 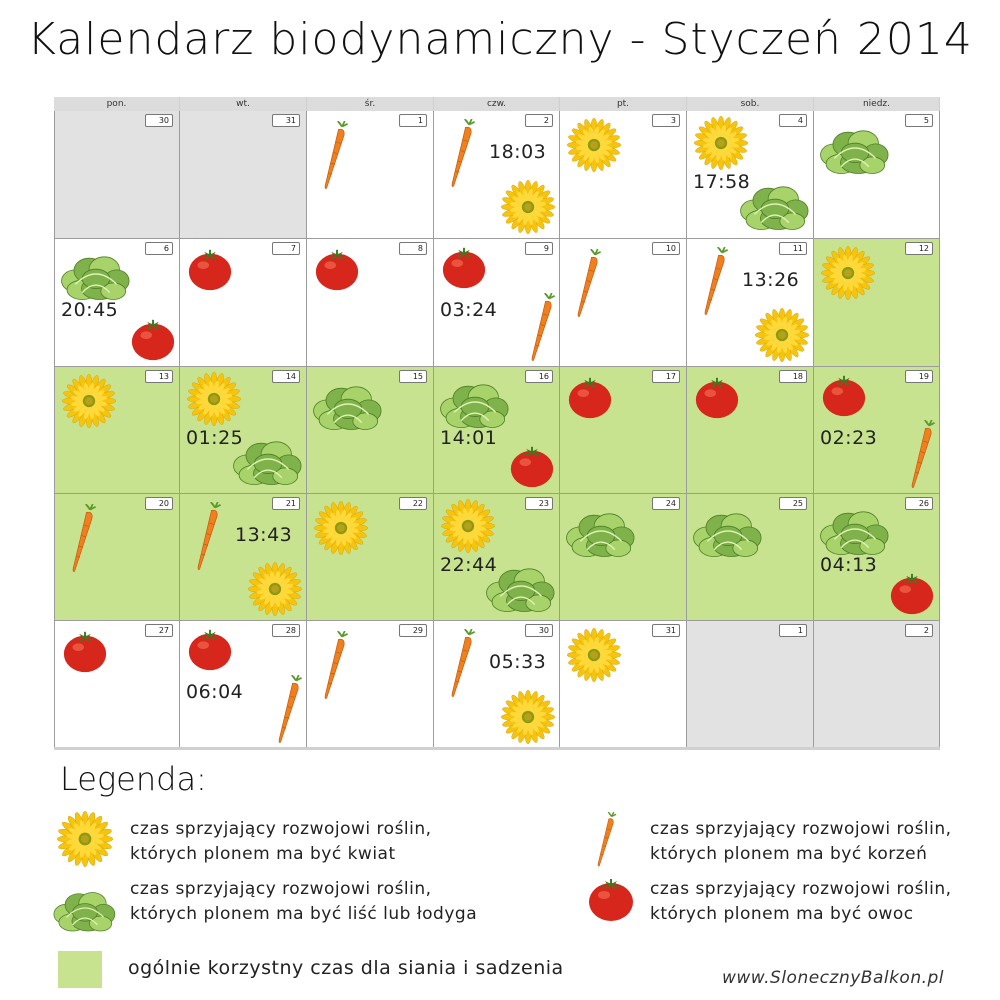 I want to click on calendar-bottom-border, so click(x=497, y=748).